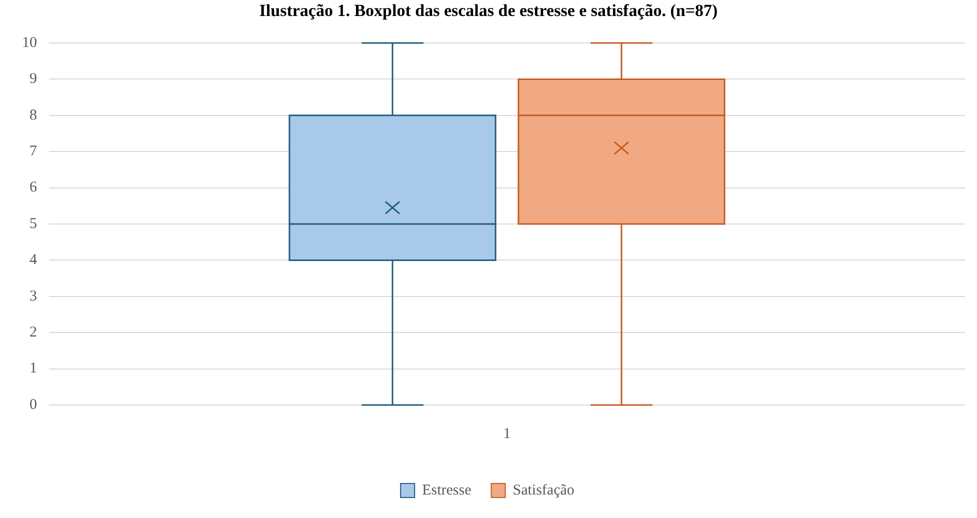  I want to click on y-tick-label: 5, so click(33, 224).